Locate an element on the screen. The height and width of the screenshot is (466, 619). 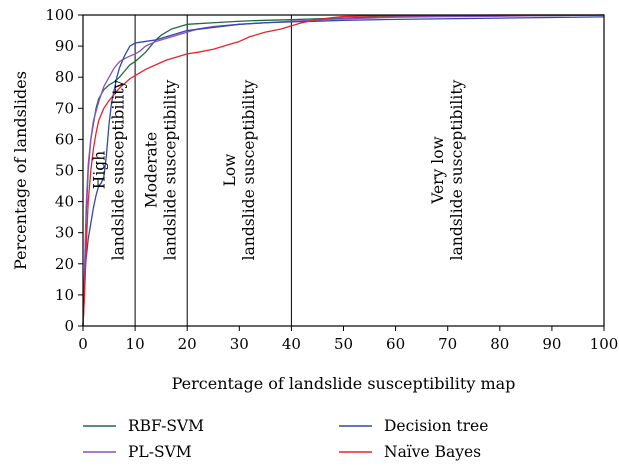
y-tick-label: 60 is located at coordinates (64, 139).